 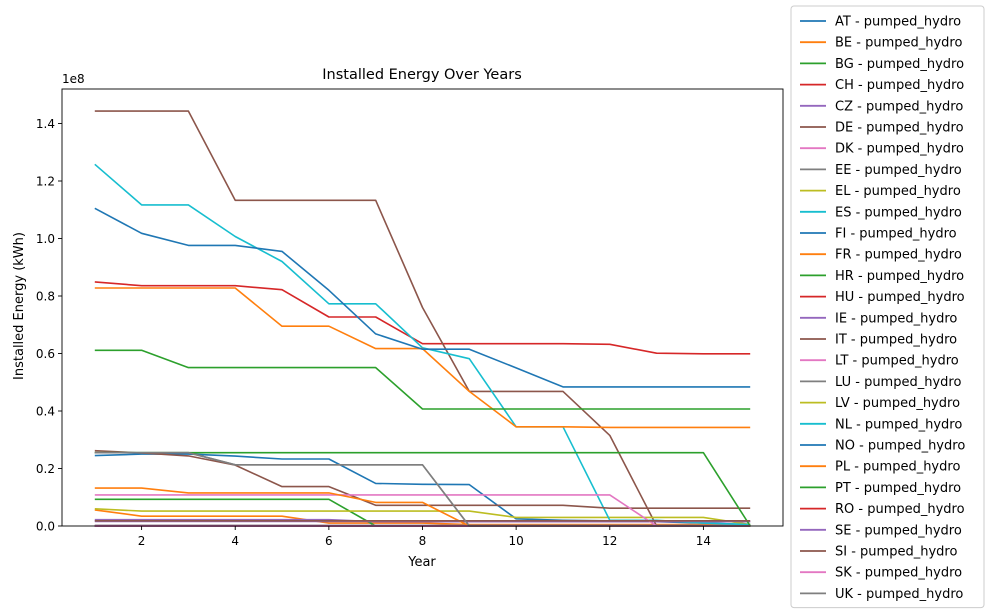 What do you see at coordinates (45, 469) in the screenshot?
I see `y-tick-label: 0.2` at bounding box center [45, 469].